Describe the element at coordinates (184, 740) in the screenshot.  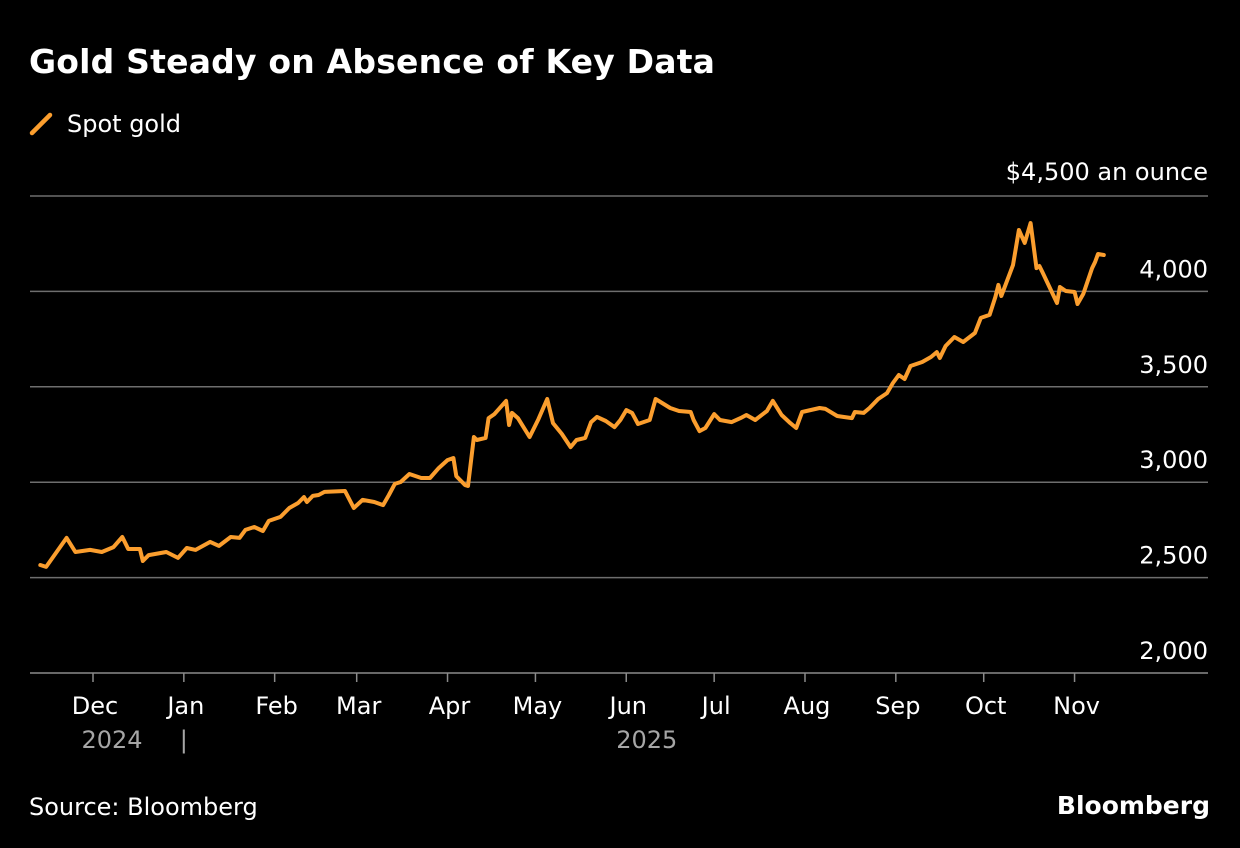
I see `x-year-label: |` at that location.